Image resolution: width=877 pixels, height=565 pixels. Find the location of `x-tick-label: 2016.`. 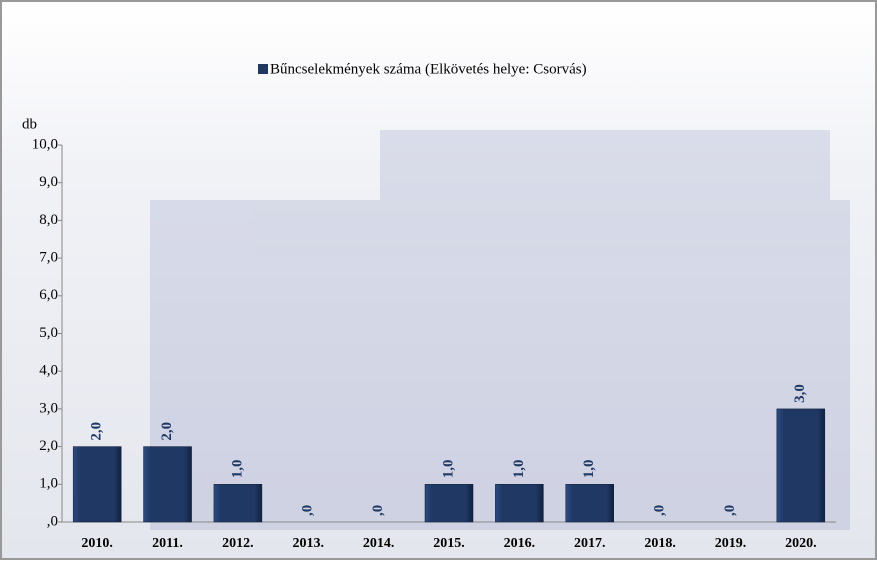

x-tick-label: 2016. is located at coordinates (520, 543).